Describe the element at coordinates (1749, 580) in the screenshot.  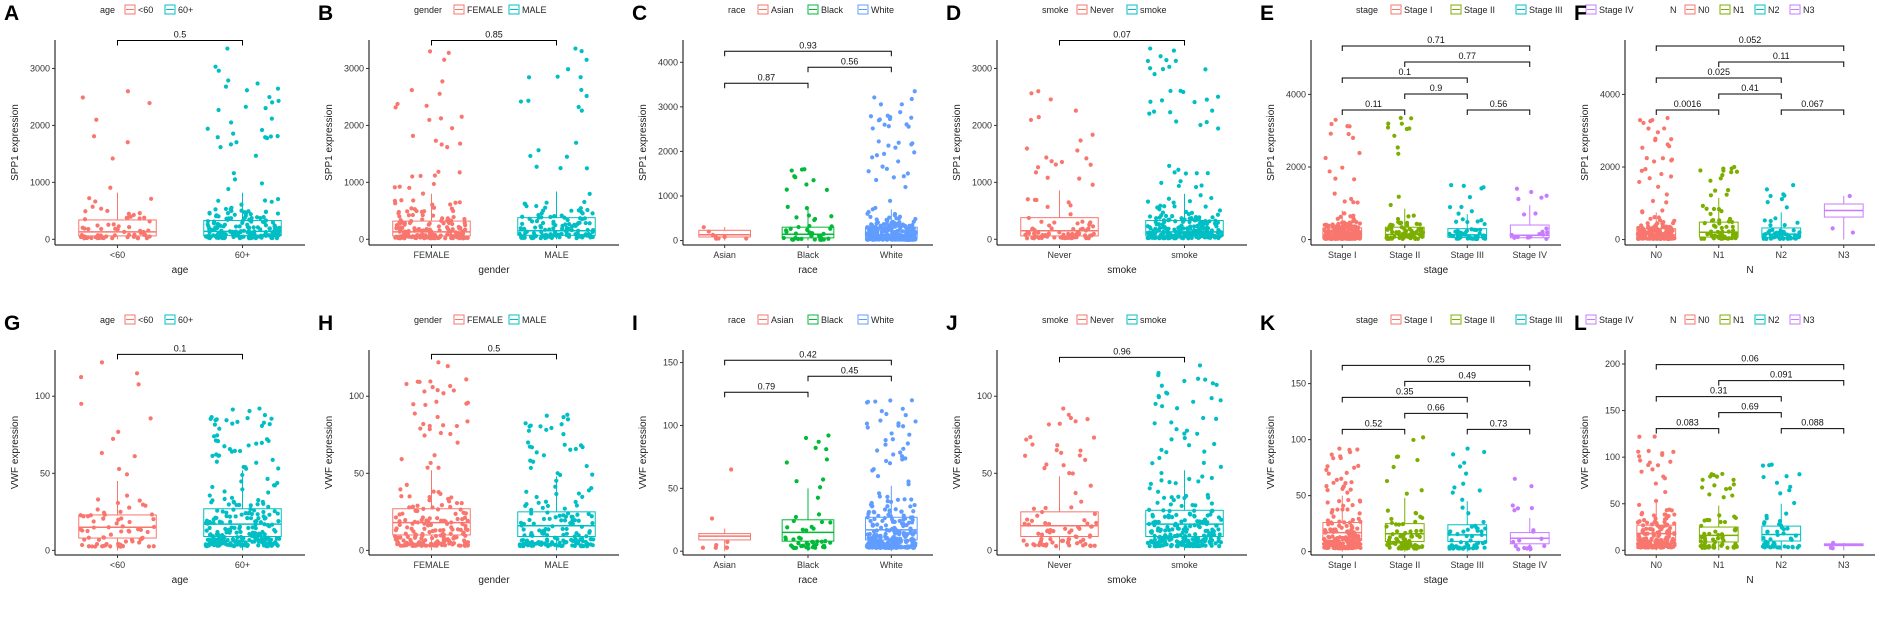
I see `x-axis-label: N` at that location.